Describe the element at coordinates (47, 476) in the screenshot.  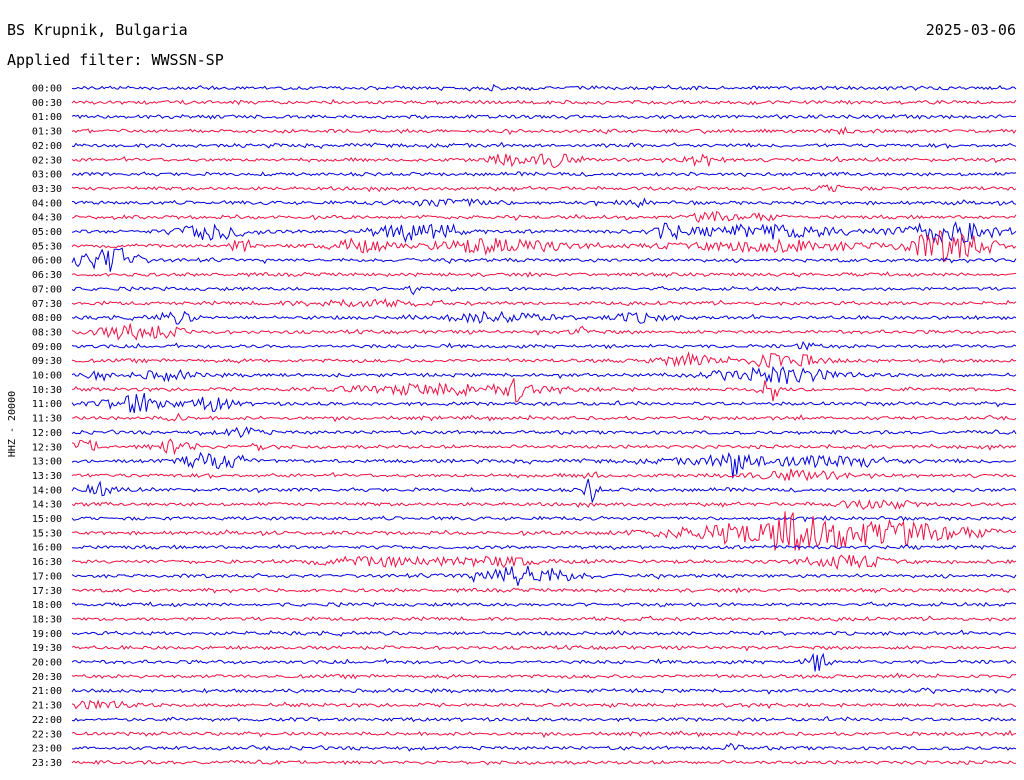
I see `time-tick-label: 13:30` at that location.